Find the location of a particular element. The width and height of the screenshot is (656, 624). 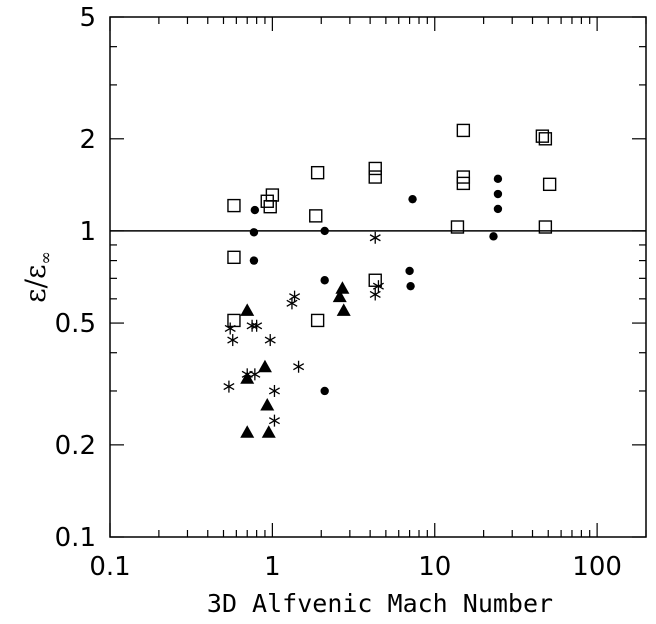

y-axis-label: ε/ε∞ is located at coordinates (37, 277).